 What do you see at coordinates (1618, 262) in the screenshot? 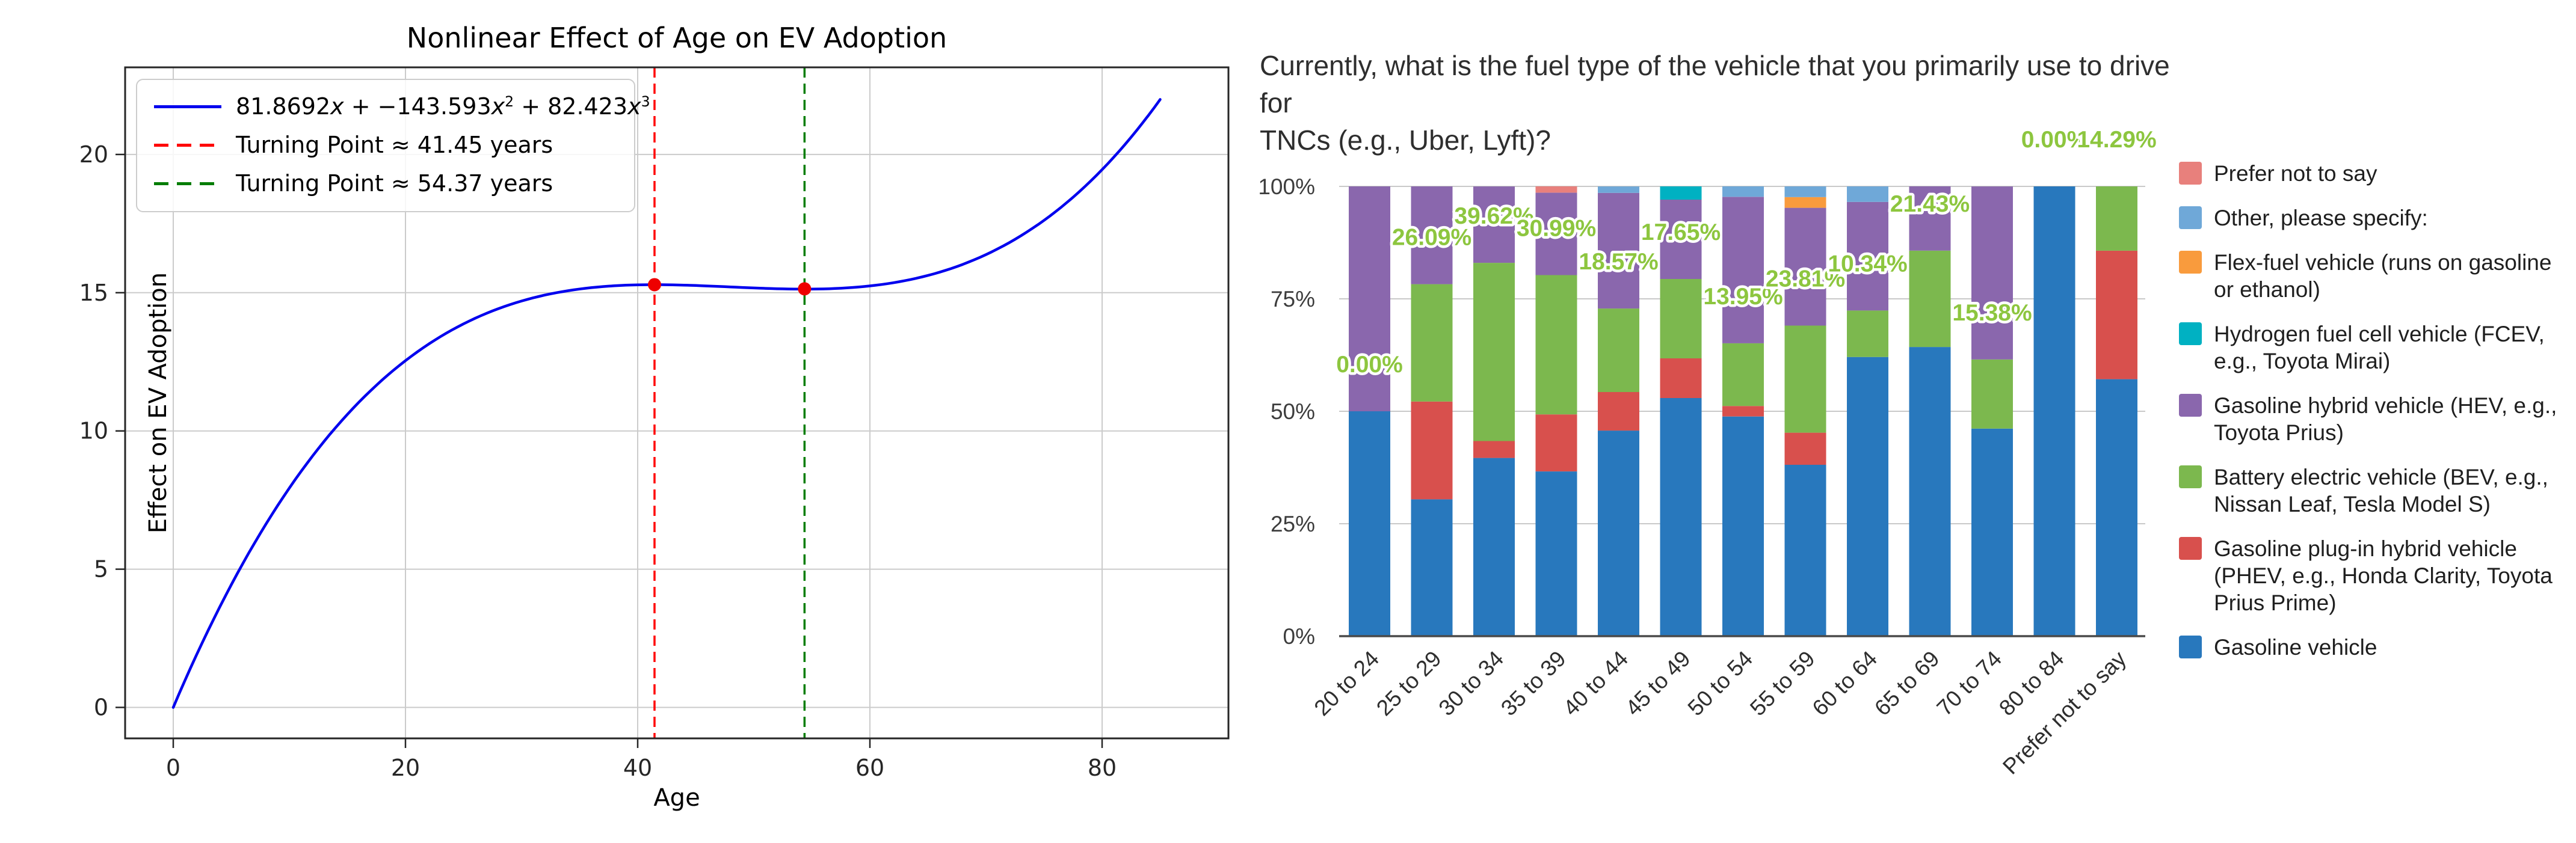
I see `bev-percentage-label: 18.57%` at bounding box center [1618, 262].